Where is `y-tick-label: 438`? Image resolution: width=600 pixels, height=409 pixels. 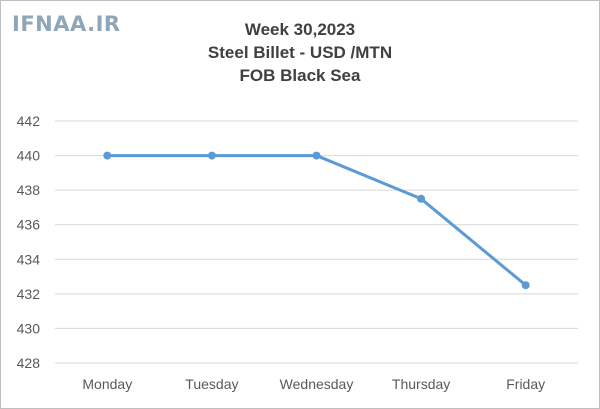
y-tick-label: 438 is located at coordinates (29, 190).